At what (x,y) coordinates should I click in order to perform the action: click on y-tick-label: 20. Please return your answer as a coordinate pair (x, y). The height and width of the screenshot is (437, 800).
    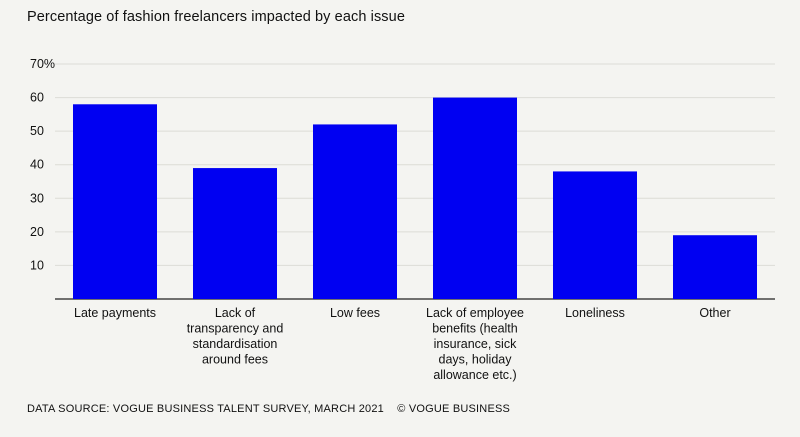
    Looking at the image, I should click on (37, 232).